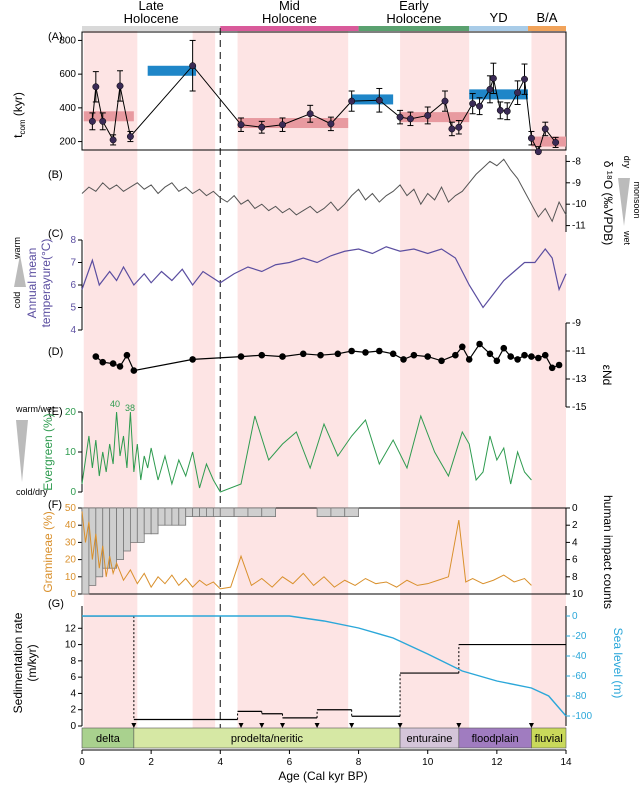  What do you see at coordinates (306, 452) in the screenshot?
I see `evergreen-series-line` at bounding box center [306, 452].